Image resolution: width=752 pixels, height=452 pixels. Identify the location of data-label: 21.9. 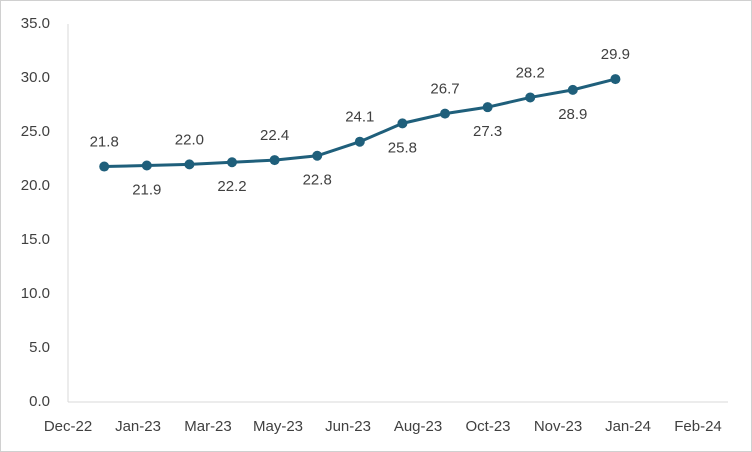
(146, 189).